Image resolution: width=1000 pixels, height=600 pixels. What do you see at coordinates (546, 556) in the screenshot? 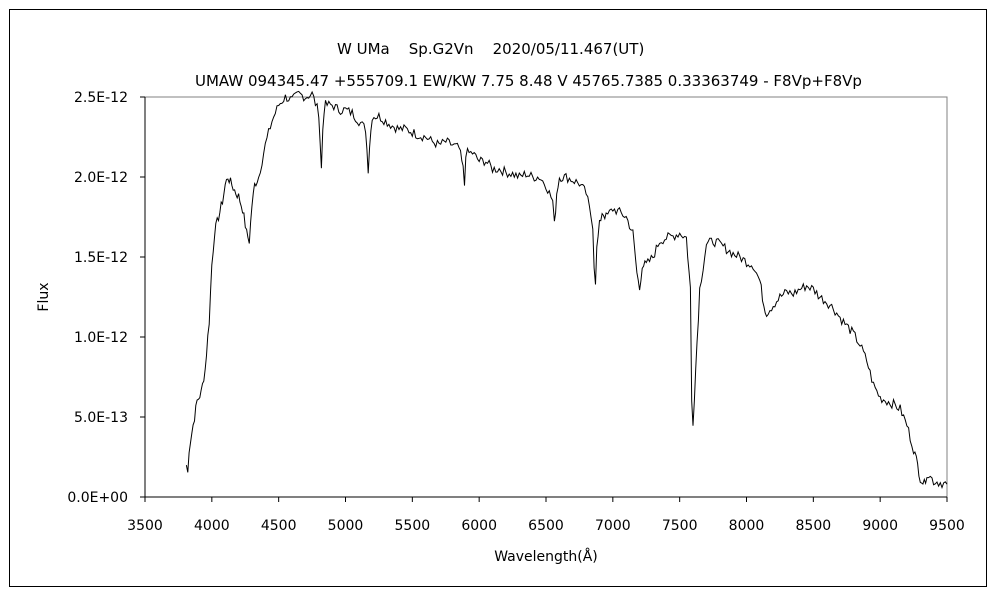
I see `x-axis-title: Wavelength(Å)` at bounding box center [546, 556].